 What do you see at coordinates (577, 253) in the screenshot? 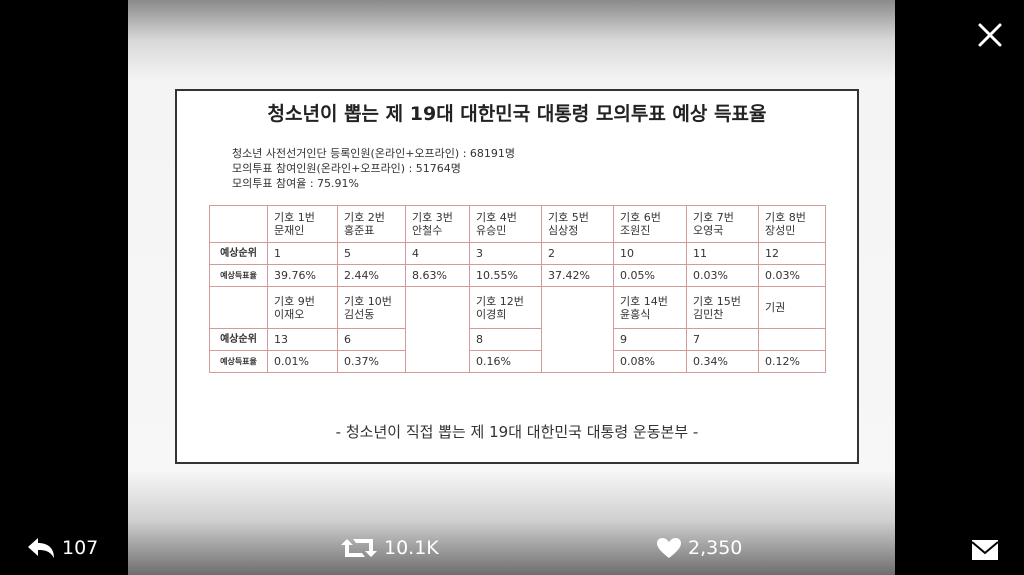
I see `rank-cell: 2` at bounding box center [577, 253].